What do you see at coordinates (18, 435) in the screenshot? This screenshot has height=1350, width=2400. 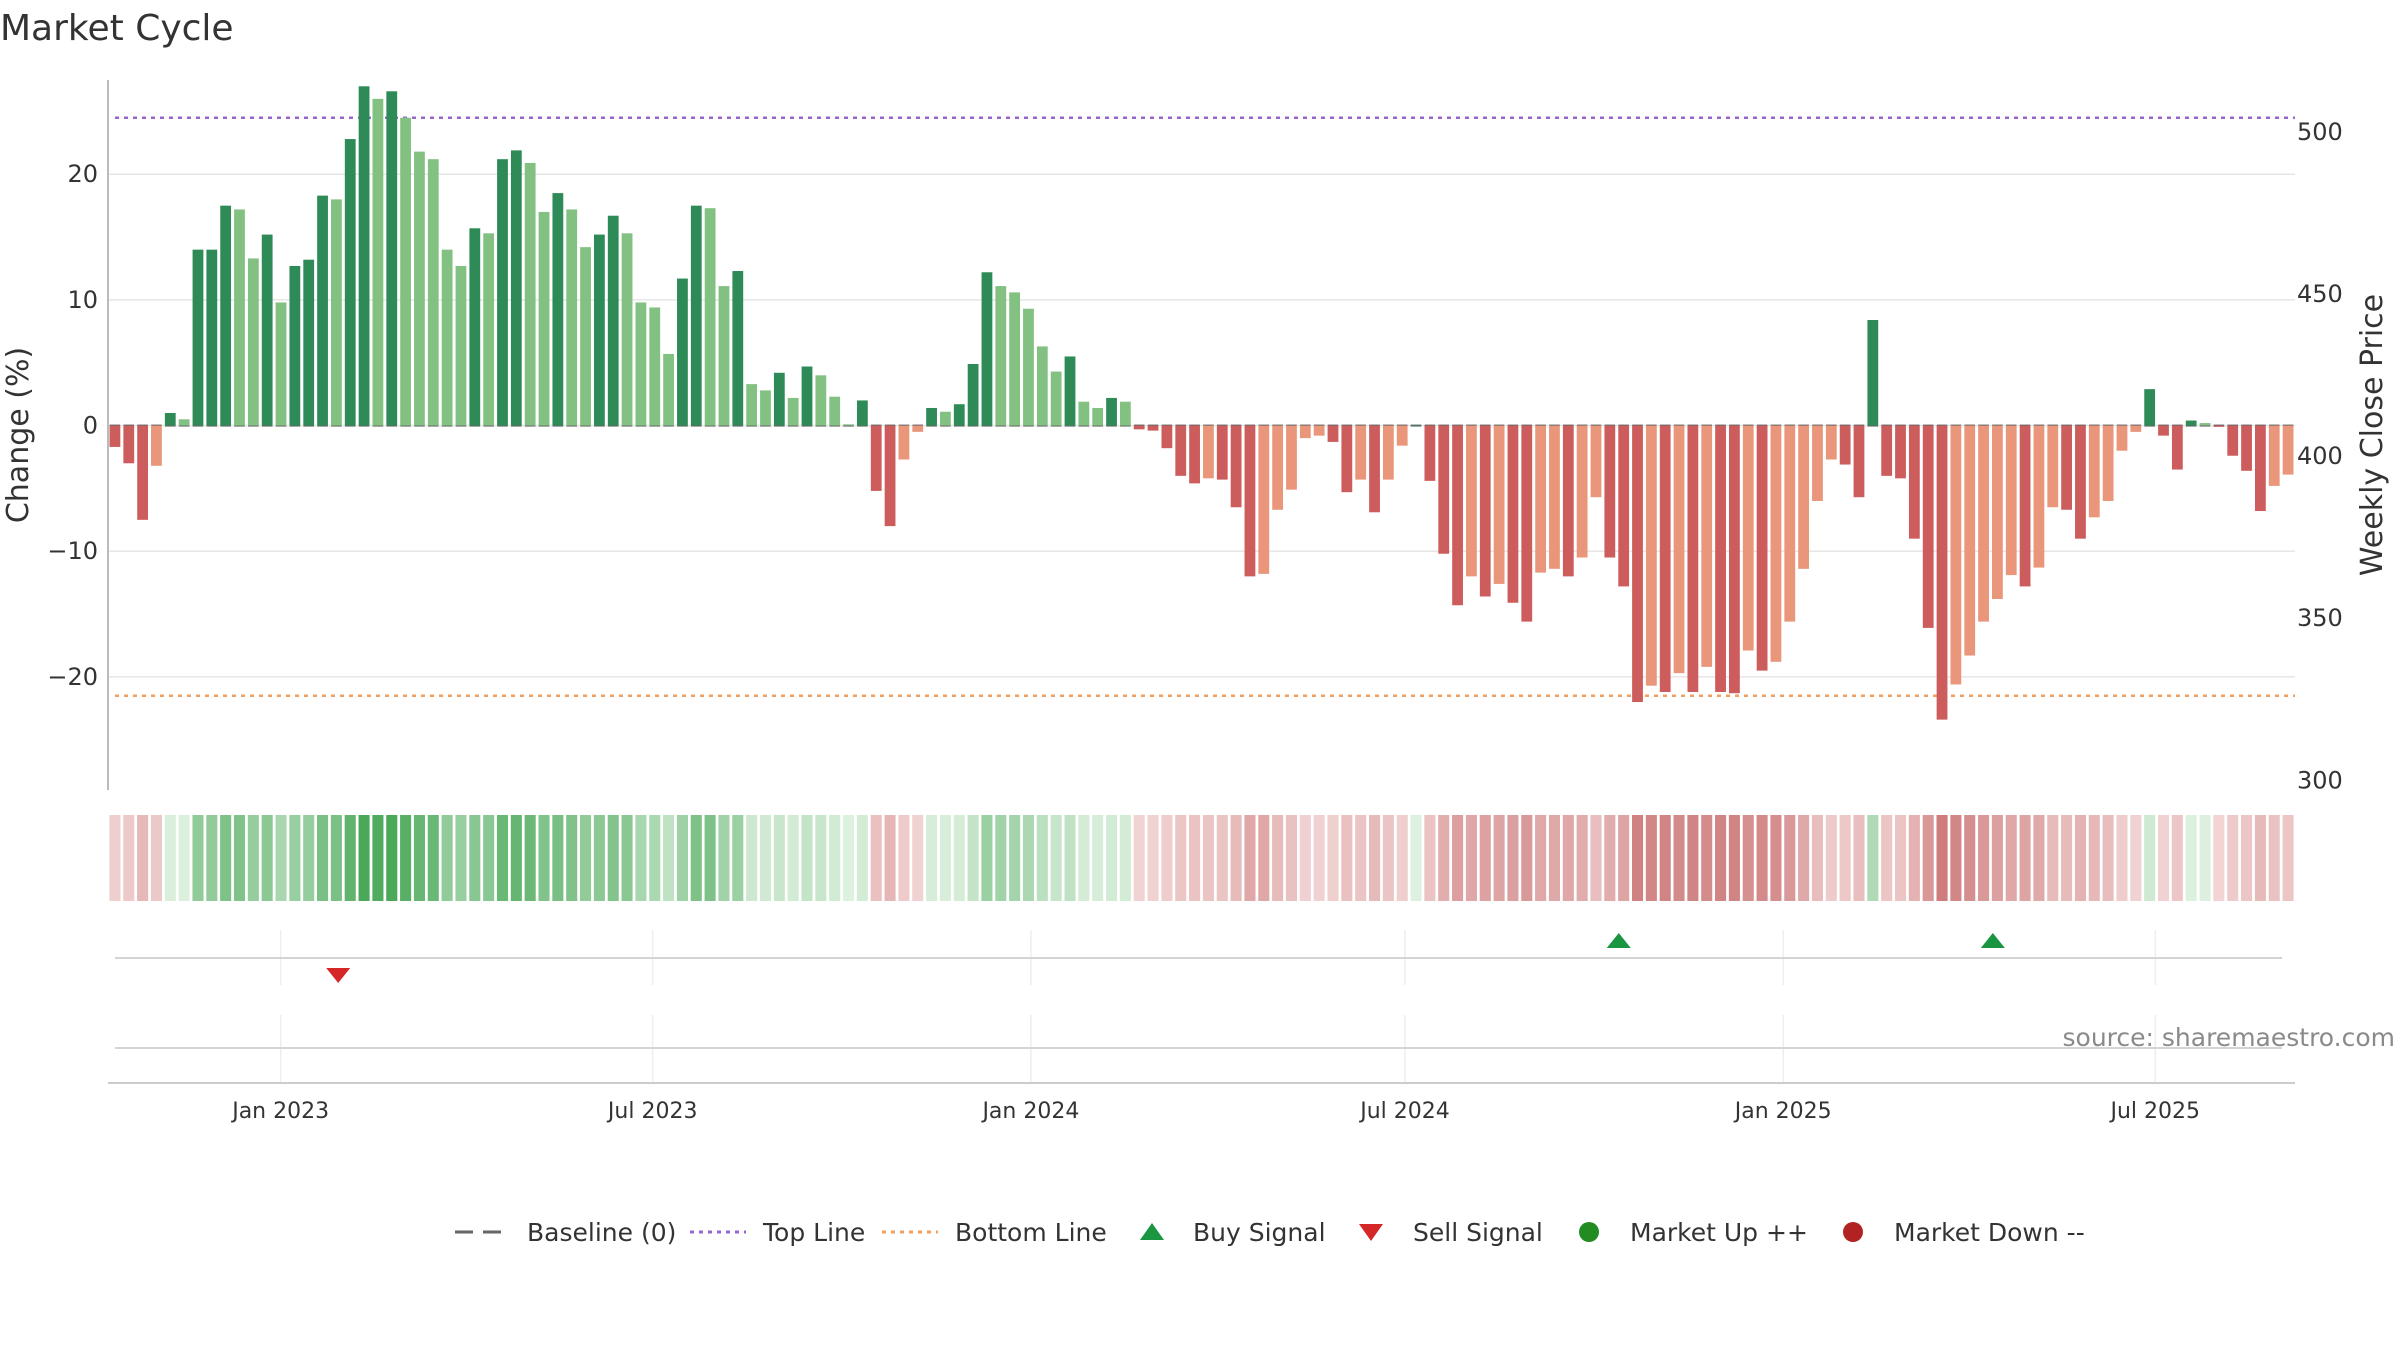 I see `y-axis-label: Change (%)` at bounding box center [18, 435].